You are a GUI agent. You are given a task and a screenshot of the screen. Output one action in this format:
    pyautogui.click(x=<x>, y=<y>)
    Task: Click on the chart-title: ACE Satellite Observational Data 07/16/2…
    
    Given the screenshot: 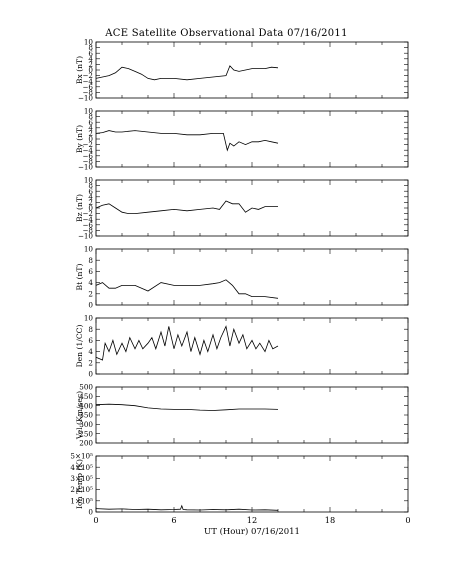 What is the action you would take?
    pyautogui.click(x=226, y=33)
    